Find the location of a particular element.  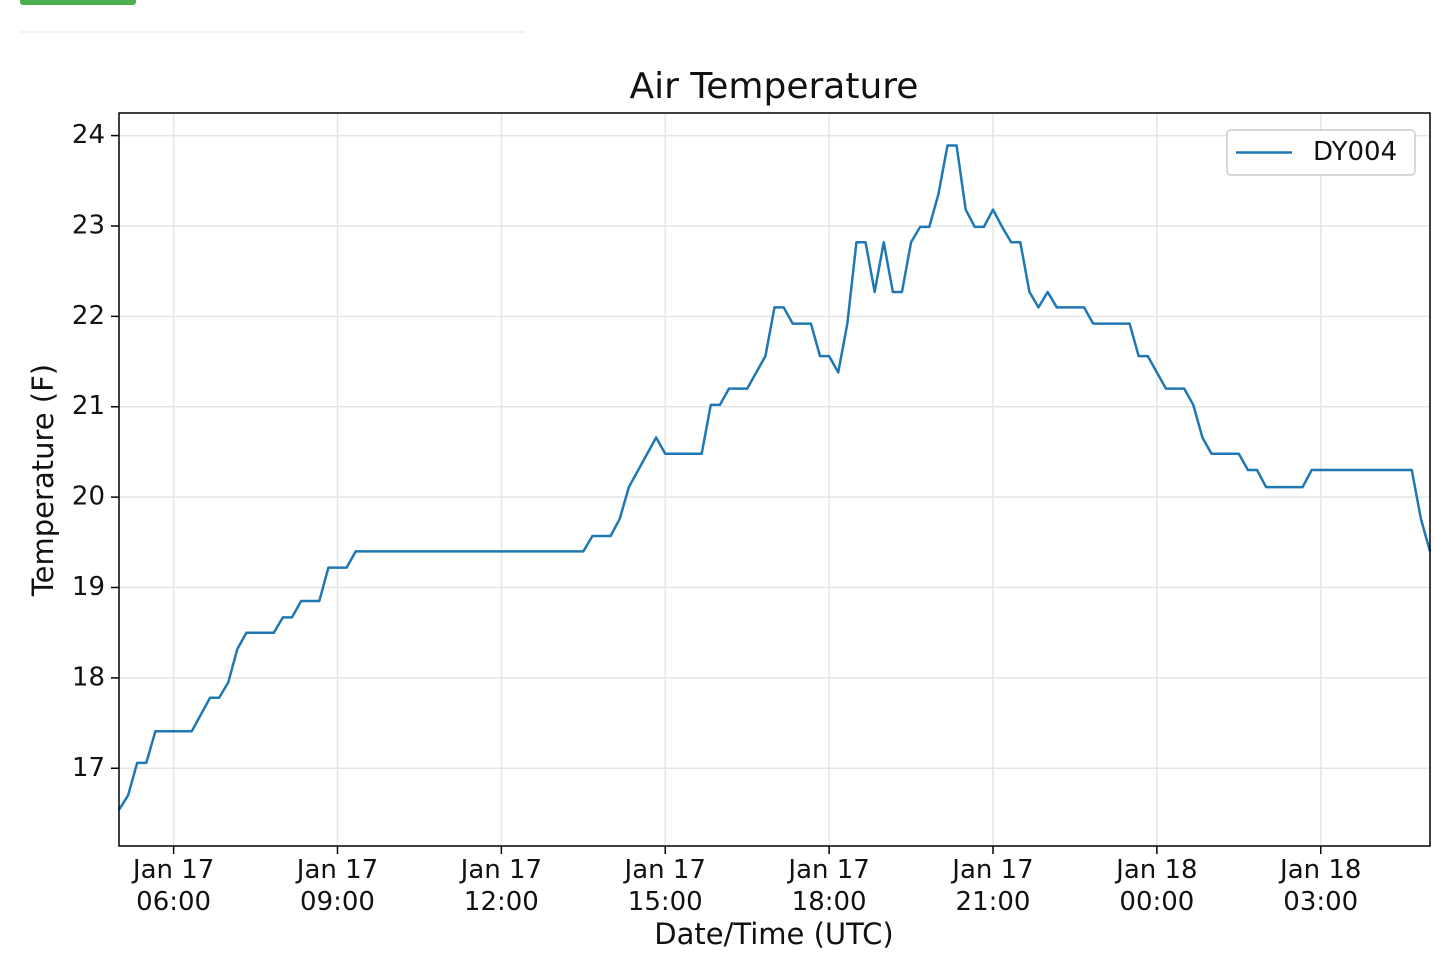

x-tick-time: 12:00 is located at coordinates (501, 902).